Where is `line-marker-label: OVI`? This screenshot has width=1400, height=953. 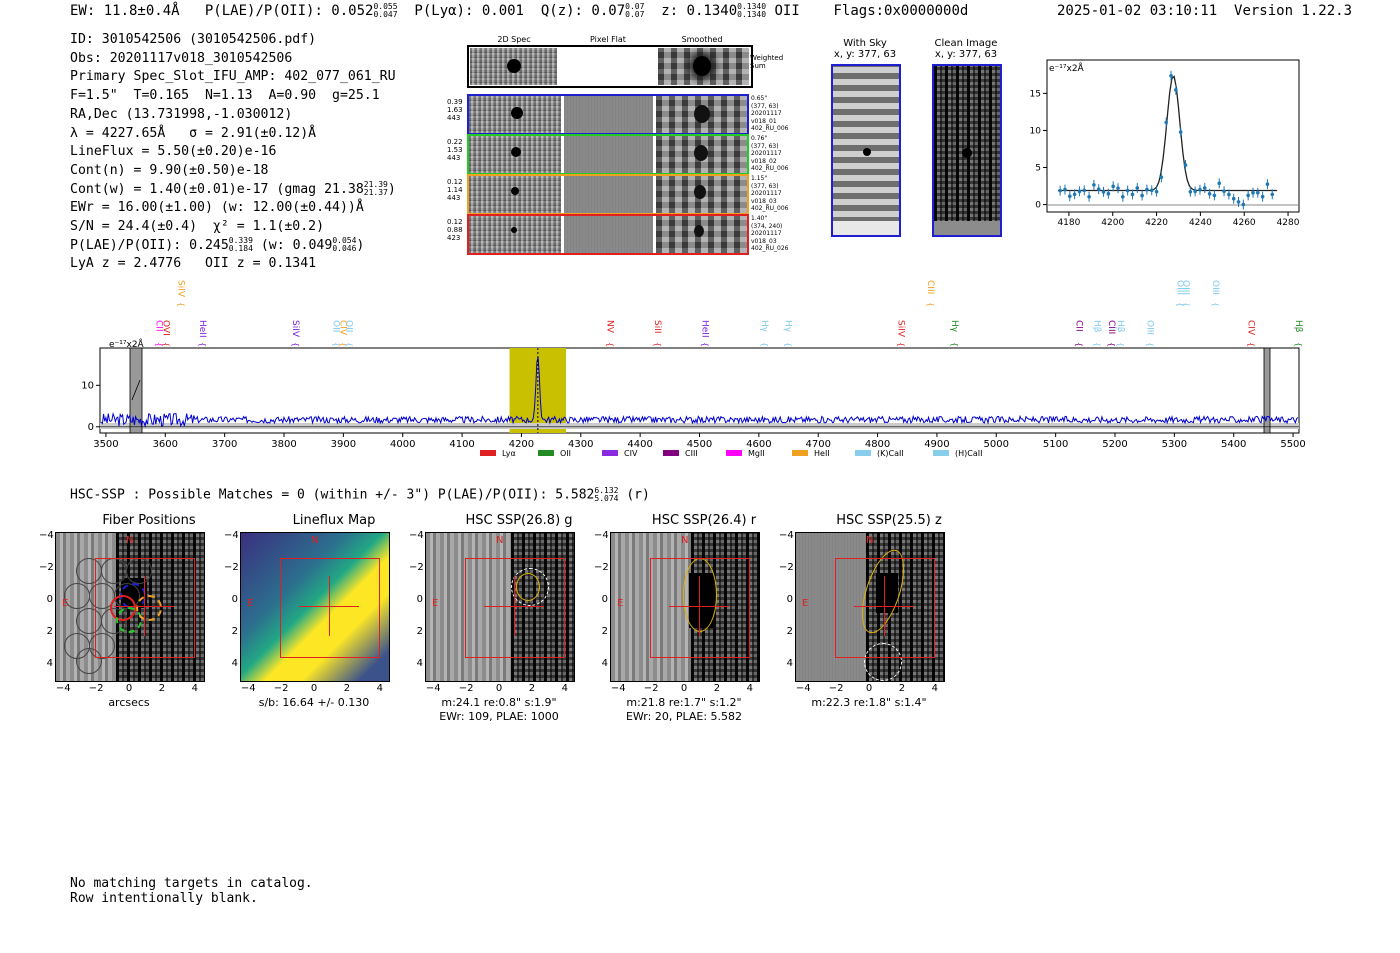
line-marker-label: OVI is located at coordinates (166, 328).